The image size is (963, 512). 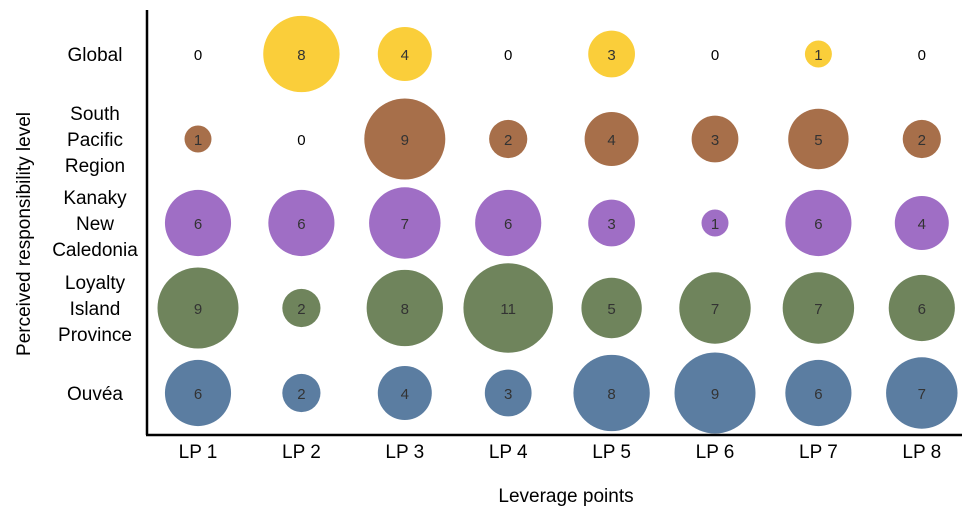 I want to click on value-label-1-7: 1, so click(x=818, y=55).